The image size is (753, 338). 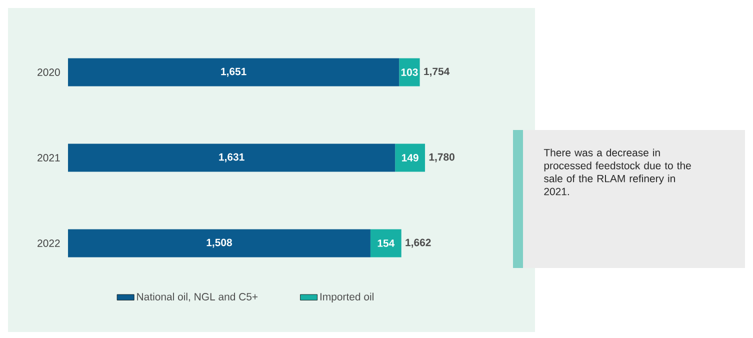 I want to click on y-tick-label: 2020, so click(x=49, y=72).